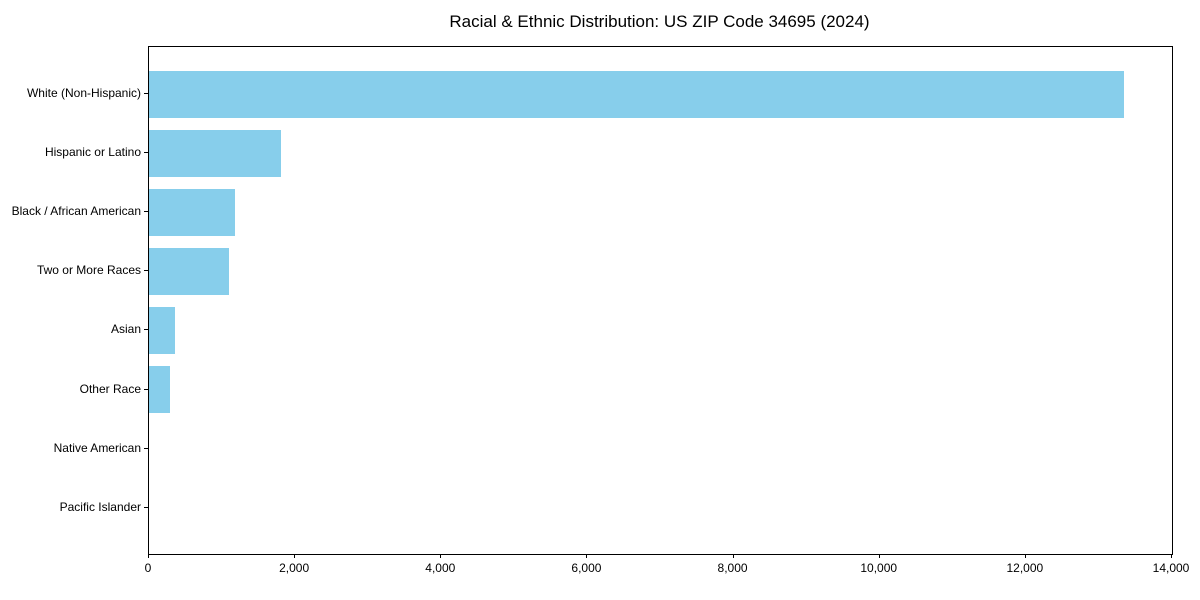 The height and width of the screenshot is (600, 1200). What do you see at coordinates (97, 447) in the screenshot?
I see `y-tick-label-native-american: Native American` at bounding box center [97, 447].